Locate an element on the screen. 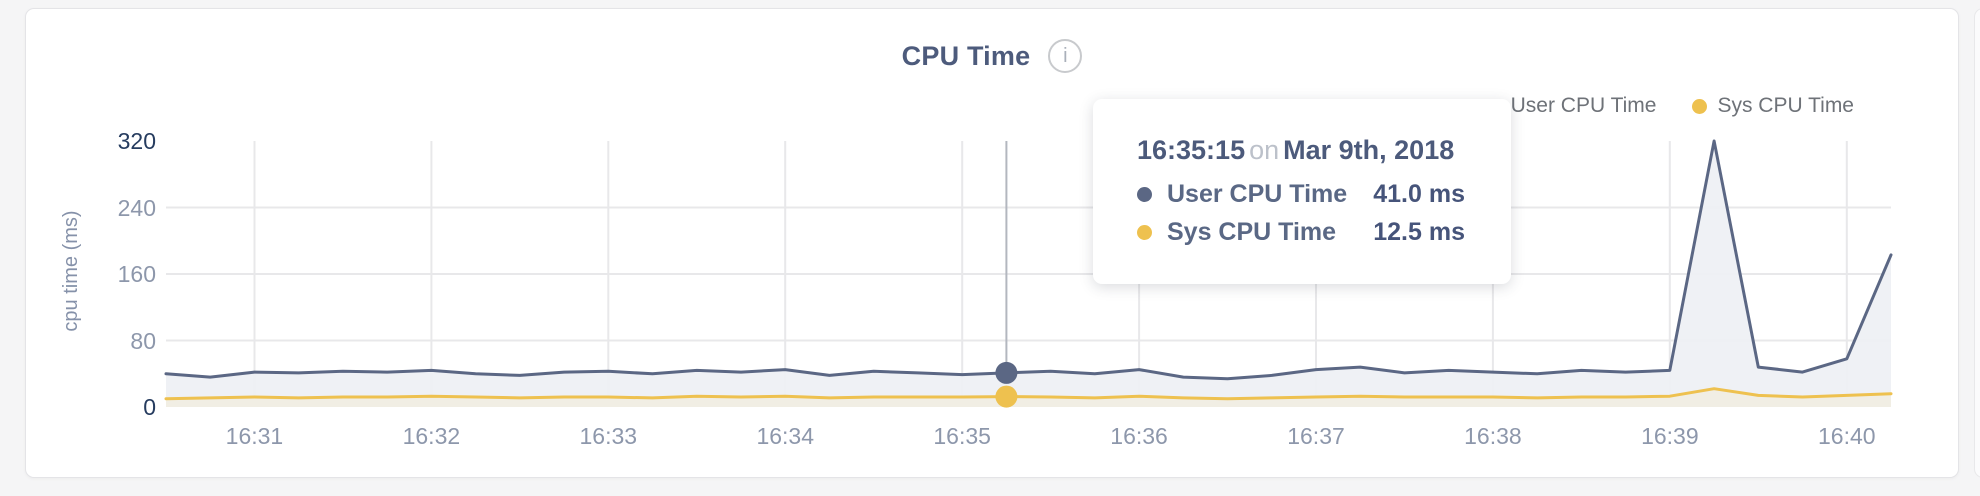  tooltip-date: Mar 9th, 2018 is located at coordinates (1369, 150).